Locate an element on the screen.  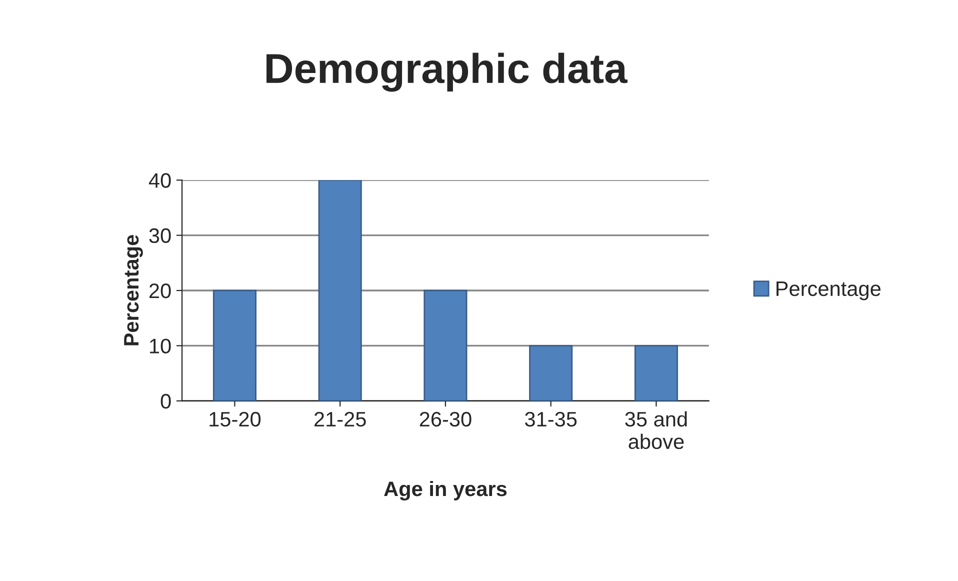
x-tick-label: 21-25 is located at coordinates (340, 419).